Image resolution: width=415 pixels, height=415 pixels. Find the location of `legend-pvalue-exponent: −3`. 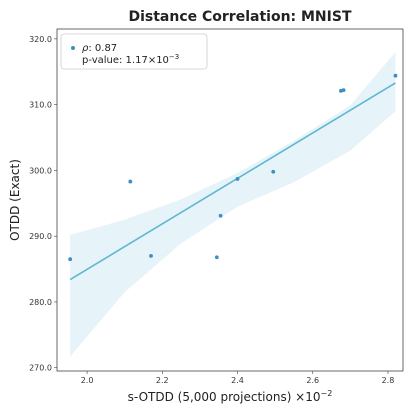

legend-pvalue-exponent: −3 is located at coordinates (174, 57).